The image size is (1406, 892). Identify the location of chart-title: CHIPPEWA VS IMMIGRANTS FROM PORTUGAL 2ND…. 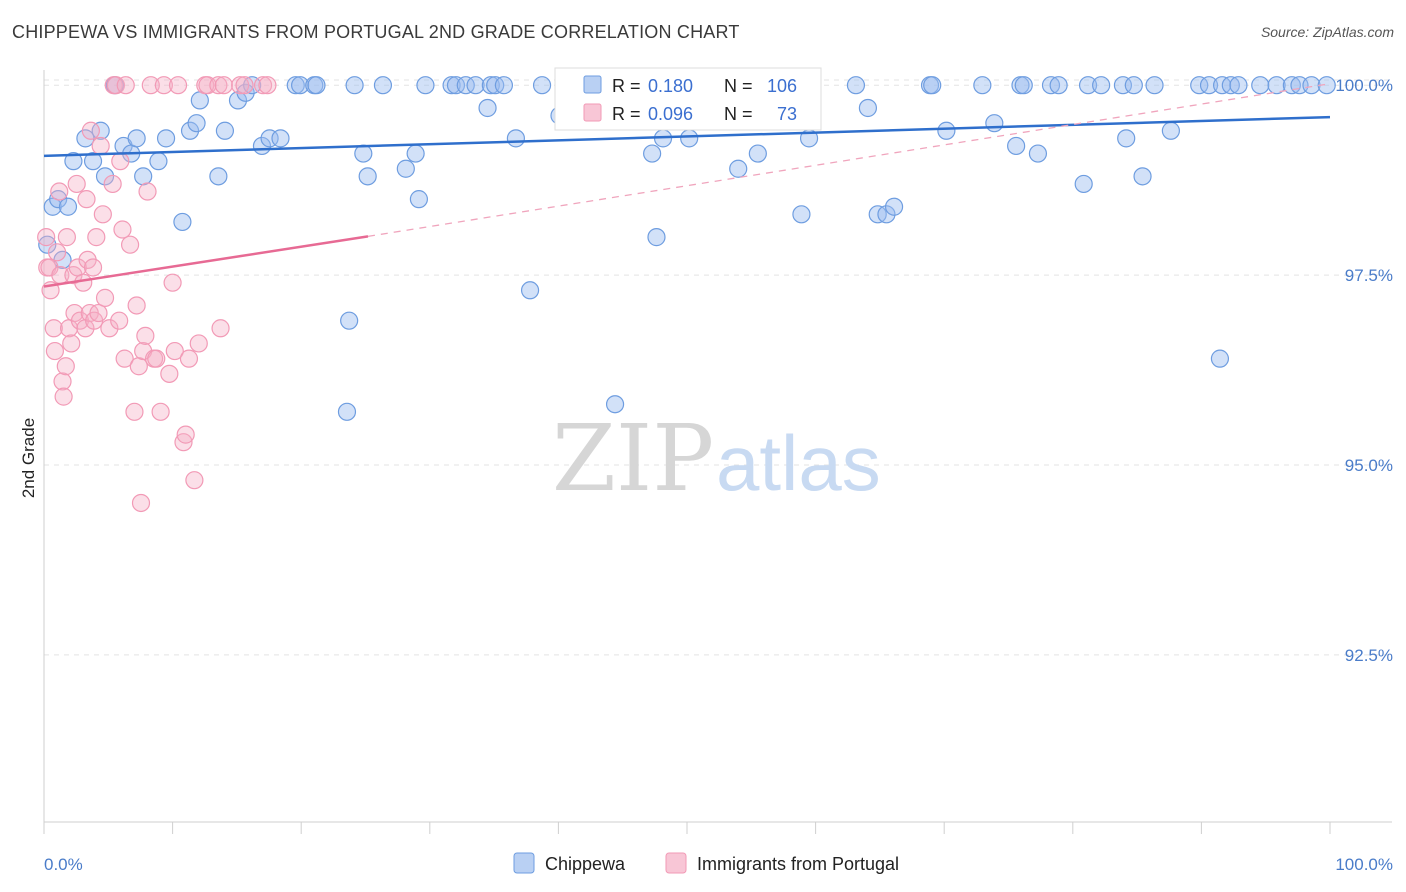
(376, 32).